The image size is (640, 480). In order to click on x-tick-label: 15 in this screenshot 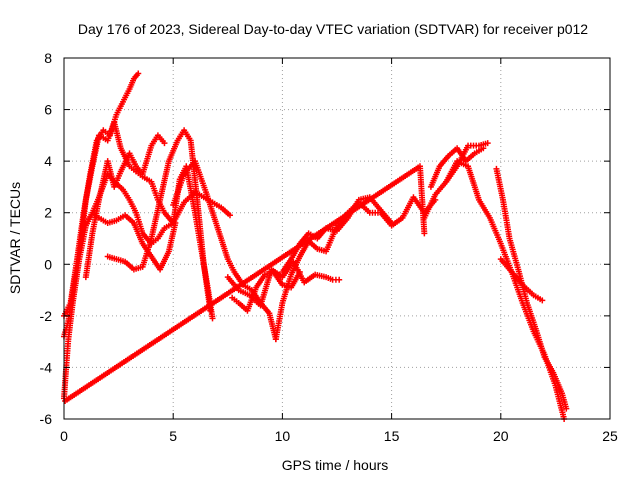, I will do `click(392, 436)`.